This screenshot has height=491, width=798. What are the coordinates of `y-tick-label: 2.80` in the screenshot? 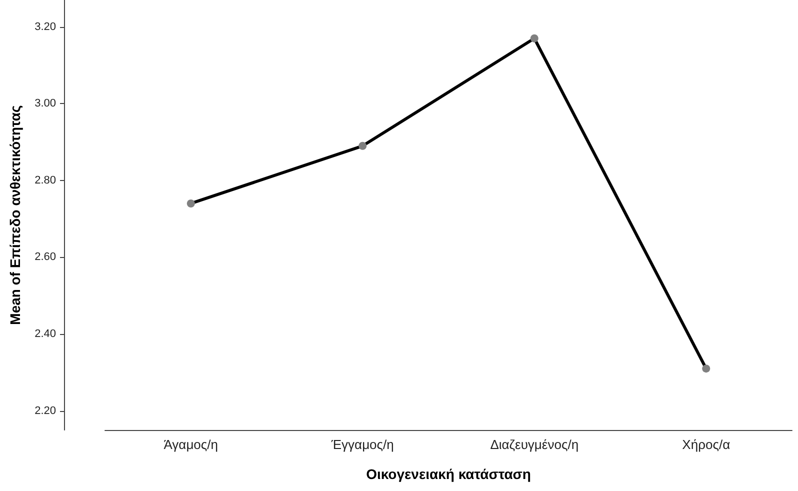 It's located at (45, 180).